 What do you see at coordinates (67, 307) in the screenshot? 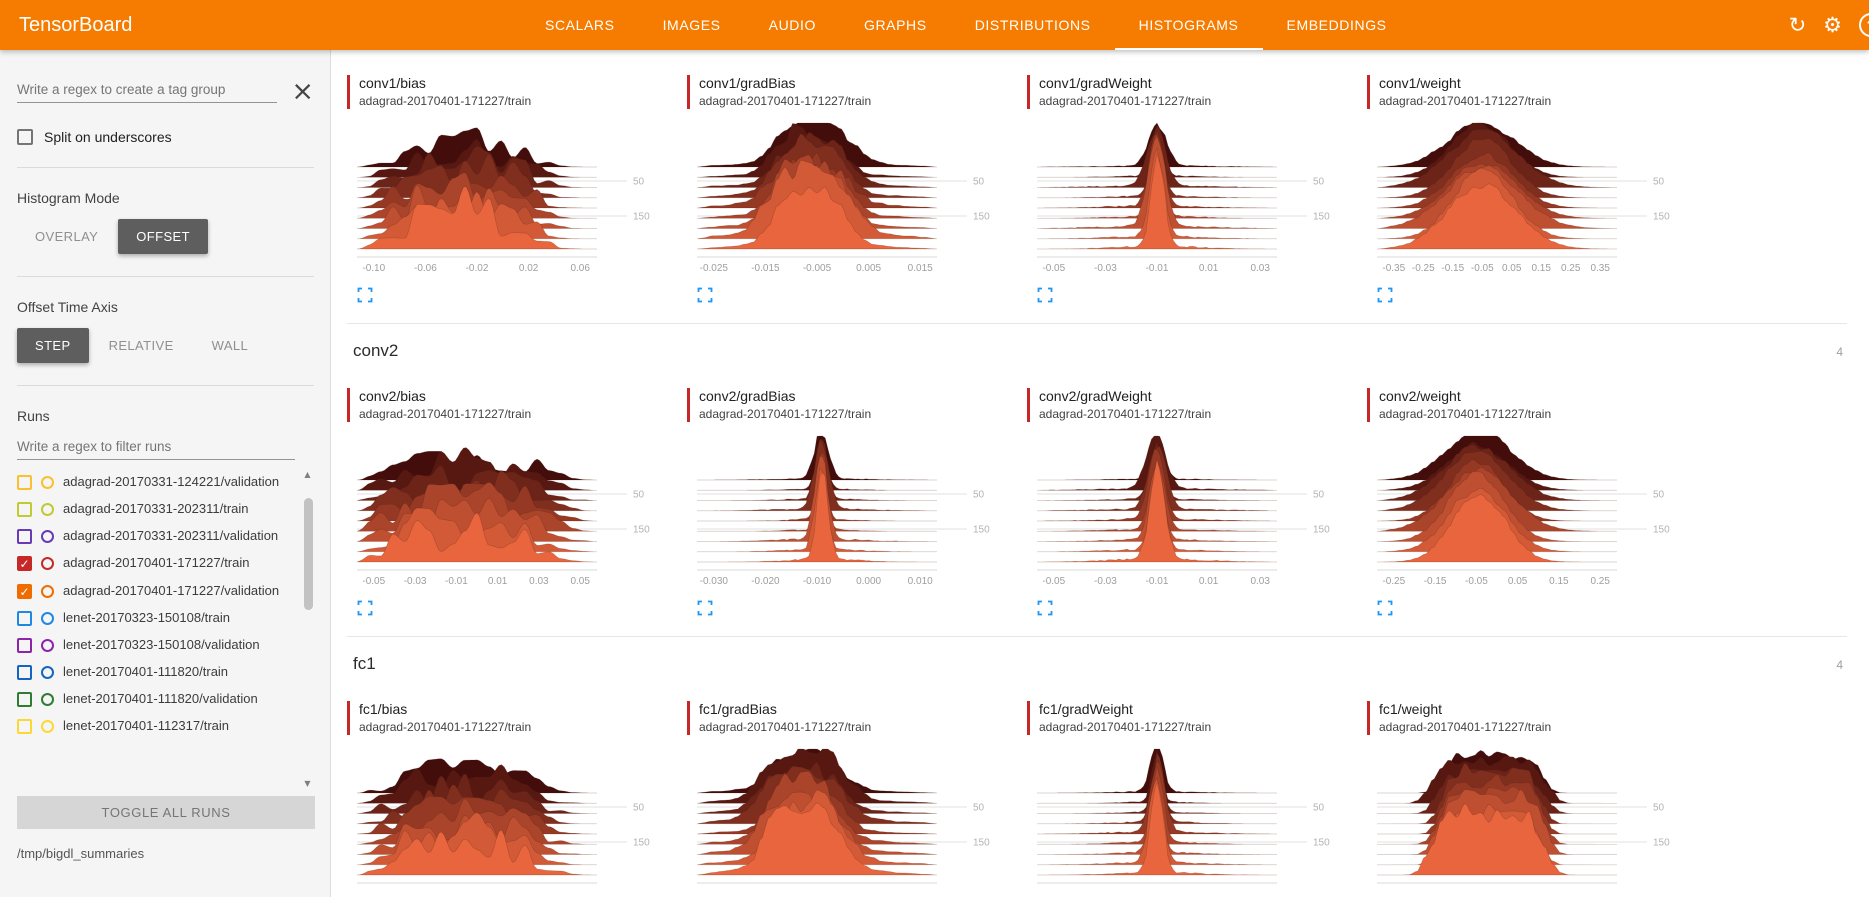
I see `offset-time-axis-label: Offset Time Axis` at bounding box center [67, 307].